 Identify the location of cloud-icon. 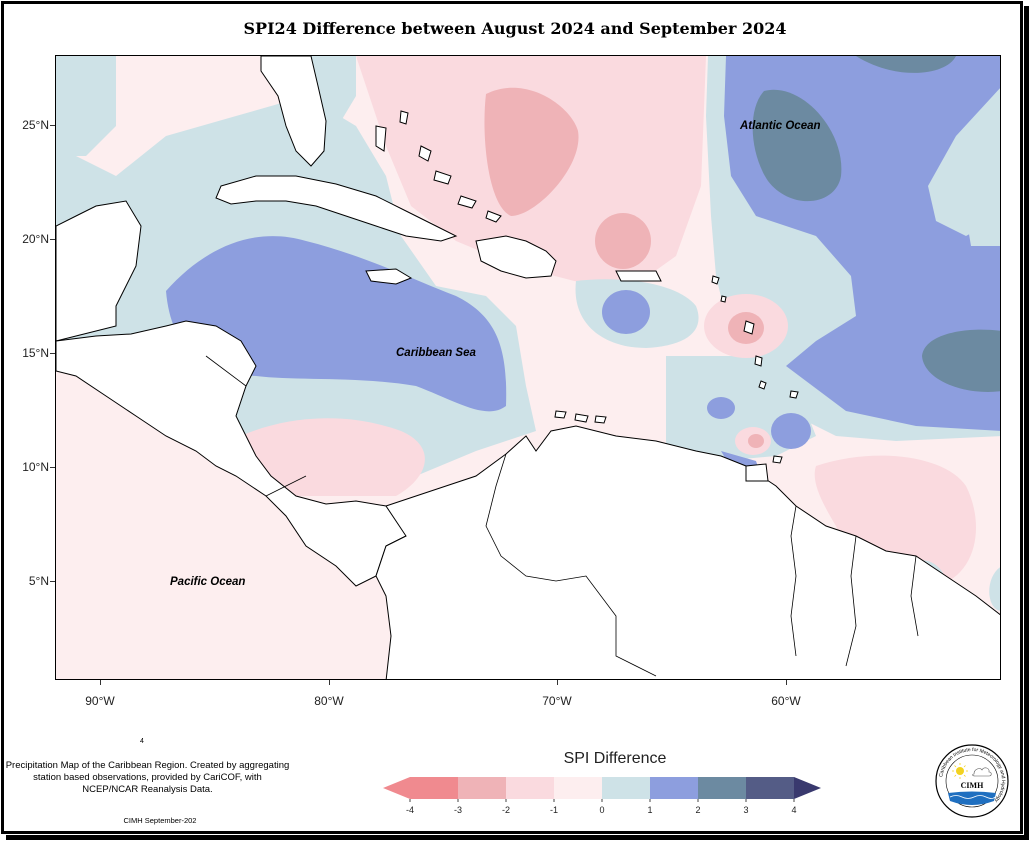
(982, 772).